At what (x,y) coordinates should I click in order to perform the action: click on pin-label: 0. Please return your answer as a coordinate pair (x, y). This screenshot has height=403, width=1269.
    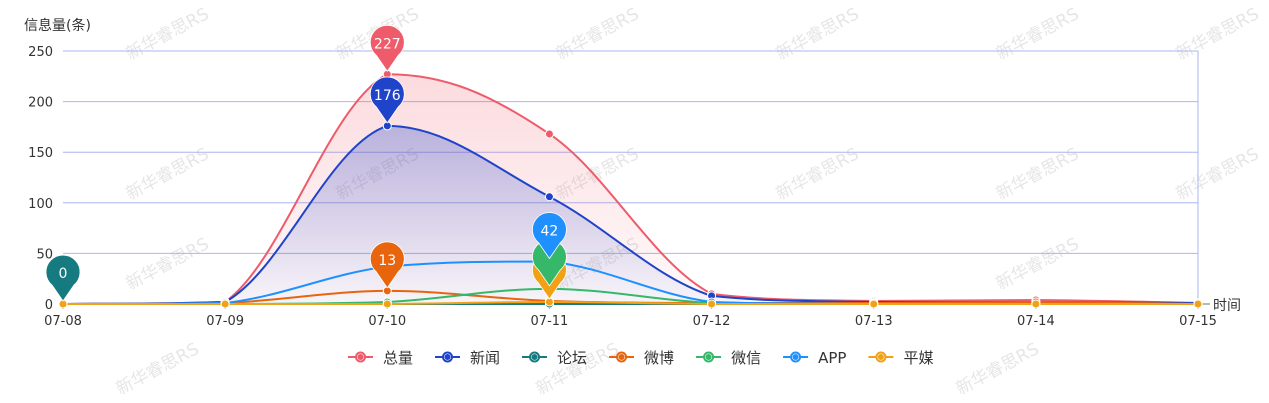
    Looking at the image, I should click on (63, 274).